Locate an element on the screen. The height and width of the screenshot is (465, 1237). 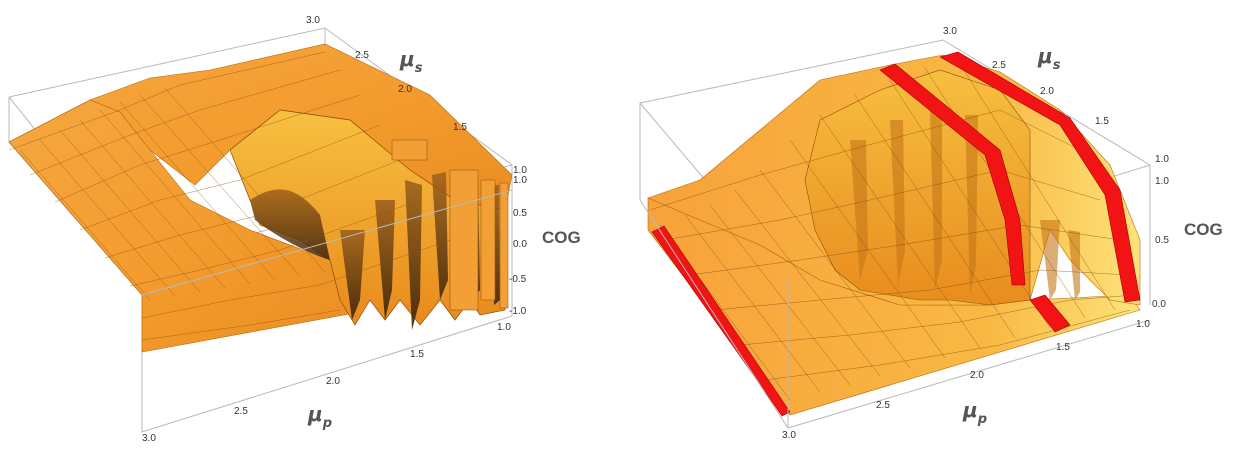
right-mus-tick-4: 1.0 is located at coordinates (1162, 159).